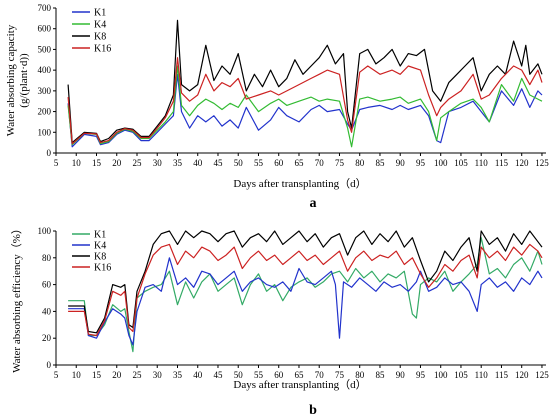 This screenshot has height=420, width=550. What do you see at coordinates (45, 49) in the screenshot?
I see `y-tick-label: 500` at bounding box center [45, 49].